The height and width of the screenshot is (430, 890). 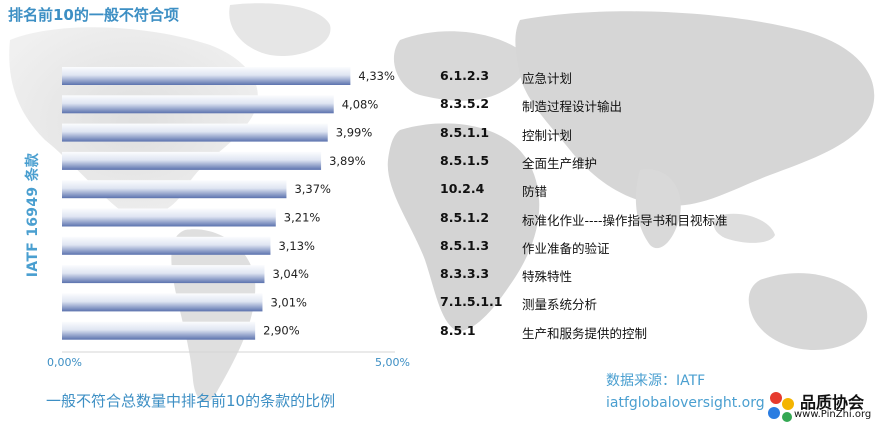 I want to click on bar-10.2.4, so click(x=174, y=189).